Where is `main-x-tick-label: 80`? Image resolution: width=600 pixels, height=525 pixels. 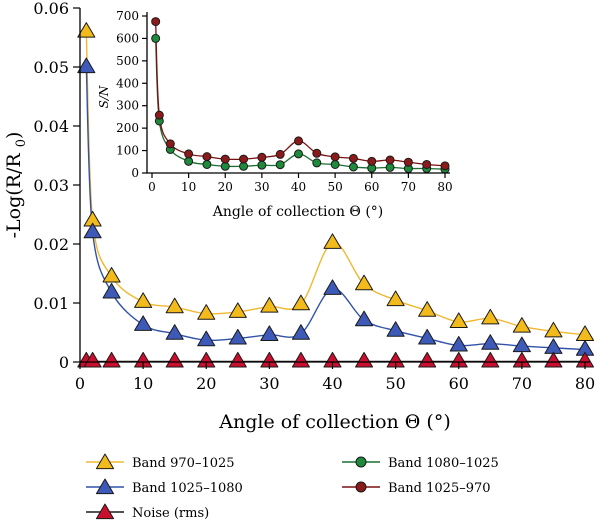
main-x-tick-label: 80 is located at coordinates (585, 383).